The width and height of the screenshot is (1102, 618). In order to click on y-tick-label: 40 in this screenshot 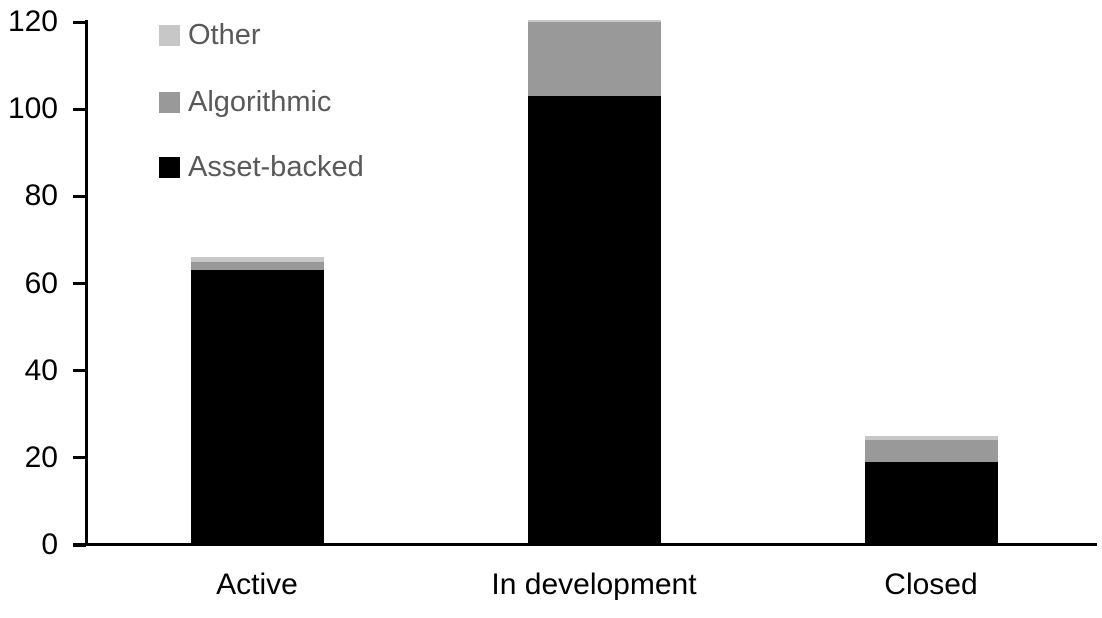, I will do `click(41, 370)`.